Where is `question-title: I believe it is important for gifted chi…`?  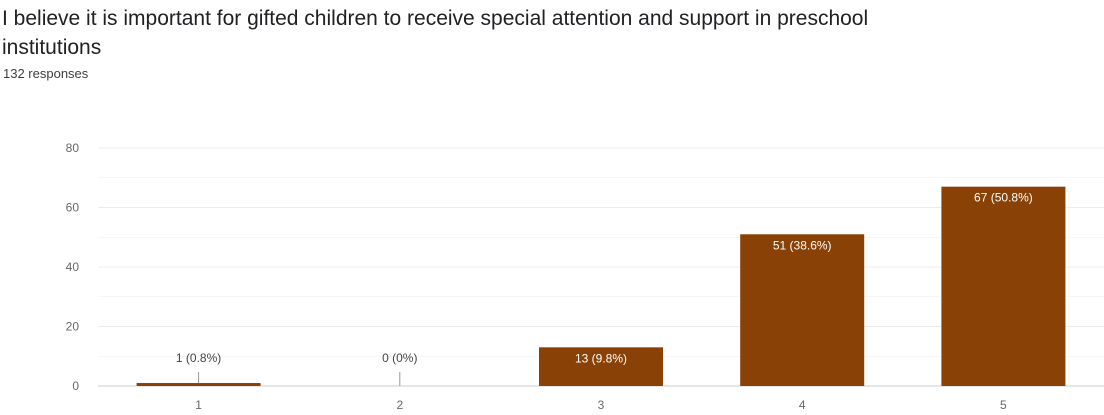 question-title: I believe it is important for gifted chi… is located at coordinates (435, 33).